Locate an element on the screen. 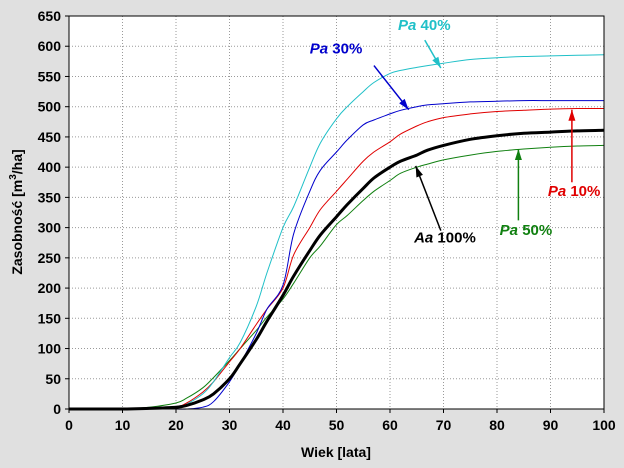 This screenshot has width=624, height=468. y-tick-label: 650 is located at coordinates (50, 16).